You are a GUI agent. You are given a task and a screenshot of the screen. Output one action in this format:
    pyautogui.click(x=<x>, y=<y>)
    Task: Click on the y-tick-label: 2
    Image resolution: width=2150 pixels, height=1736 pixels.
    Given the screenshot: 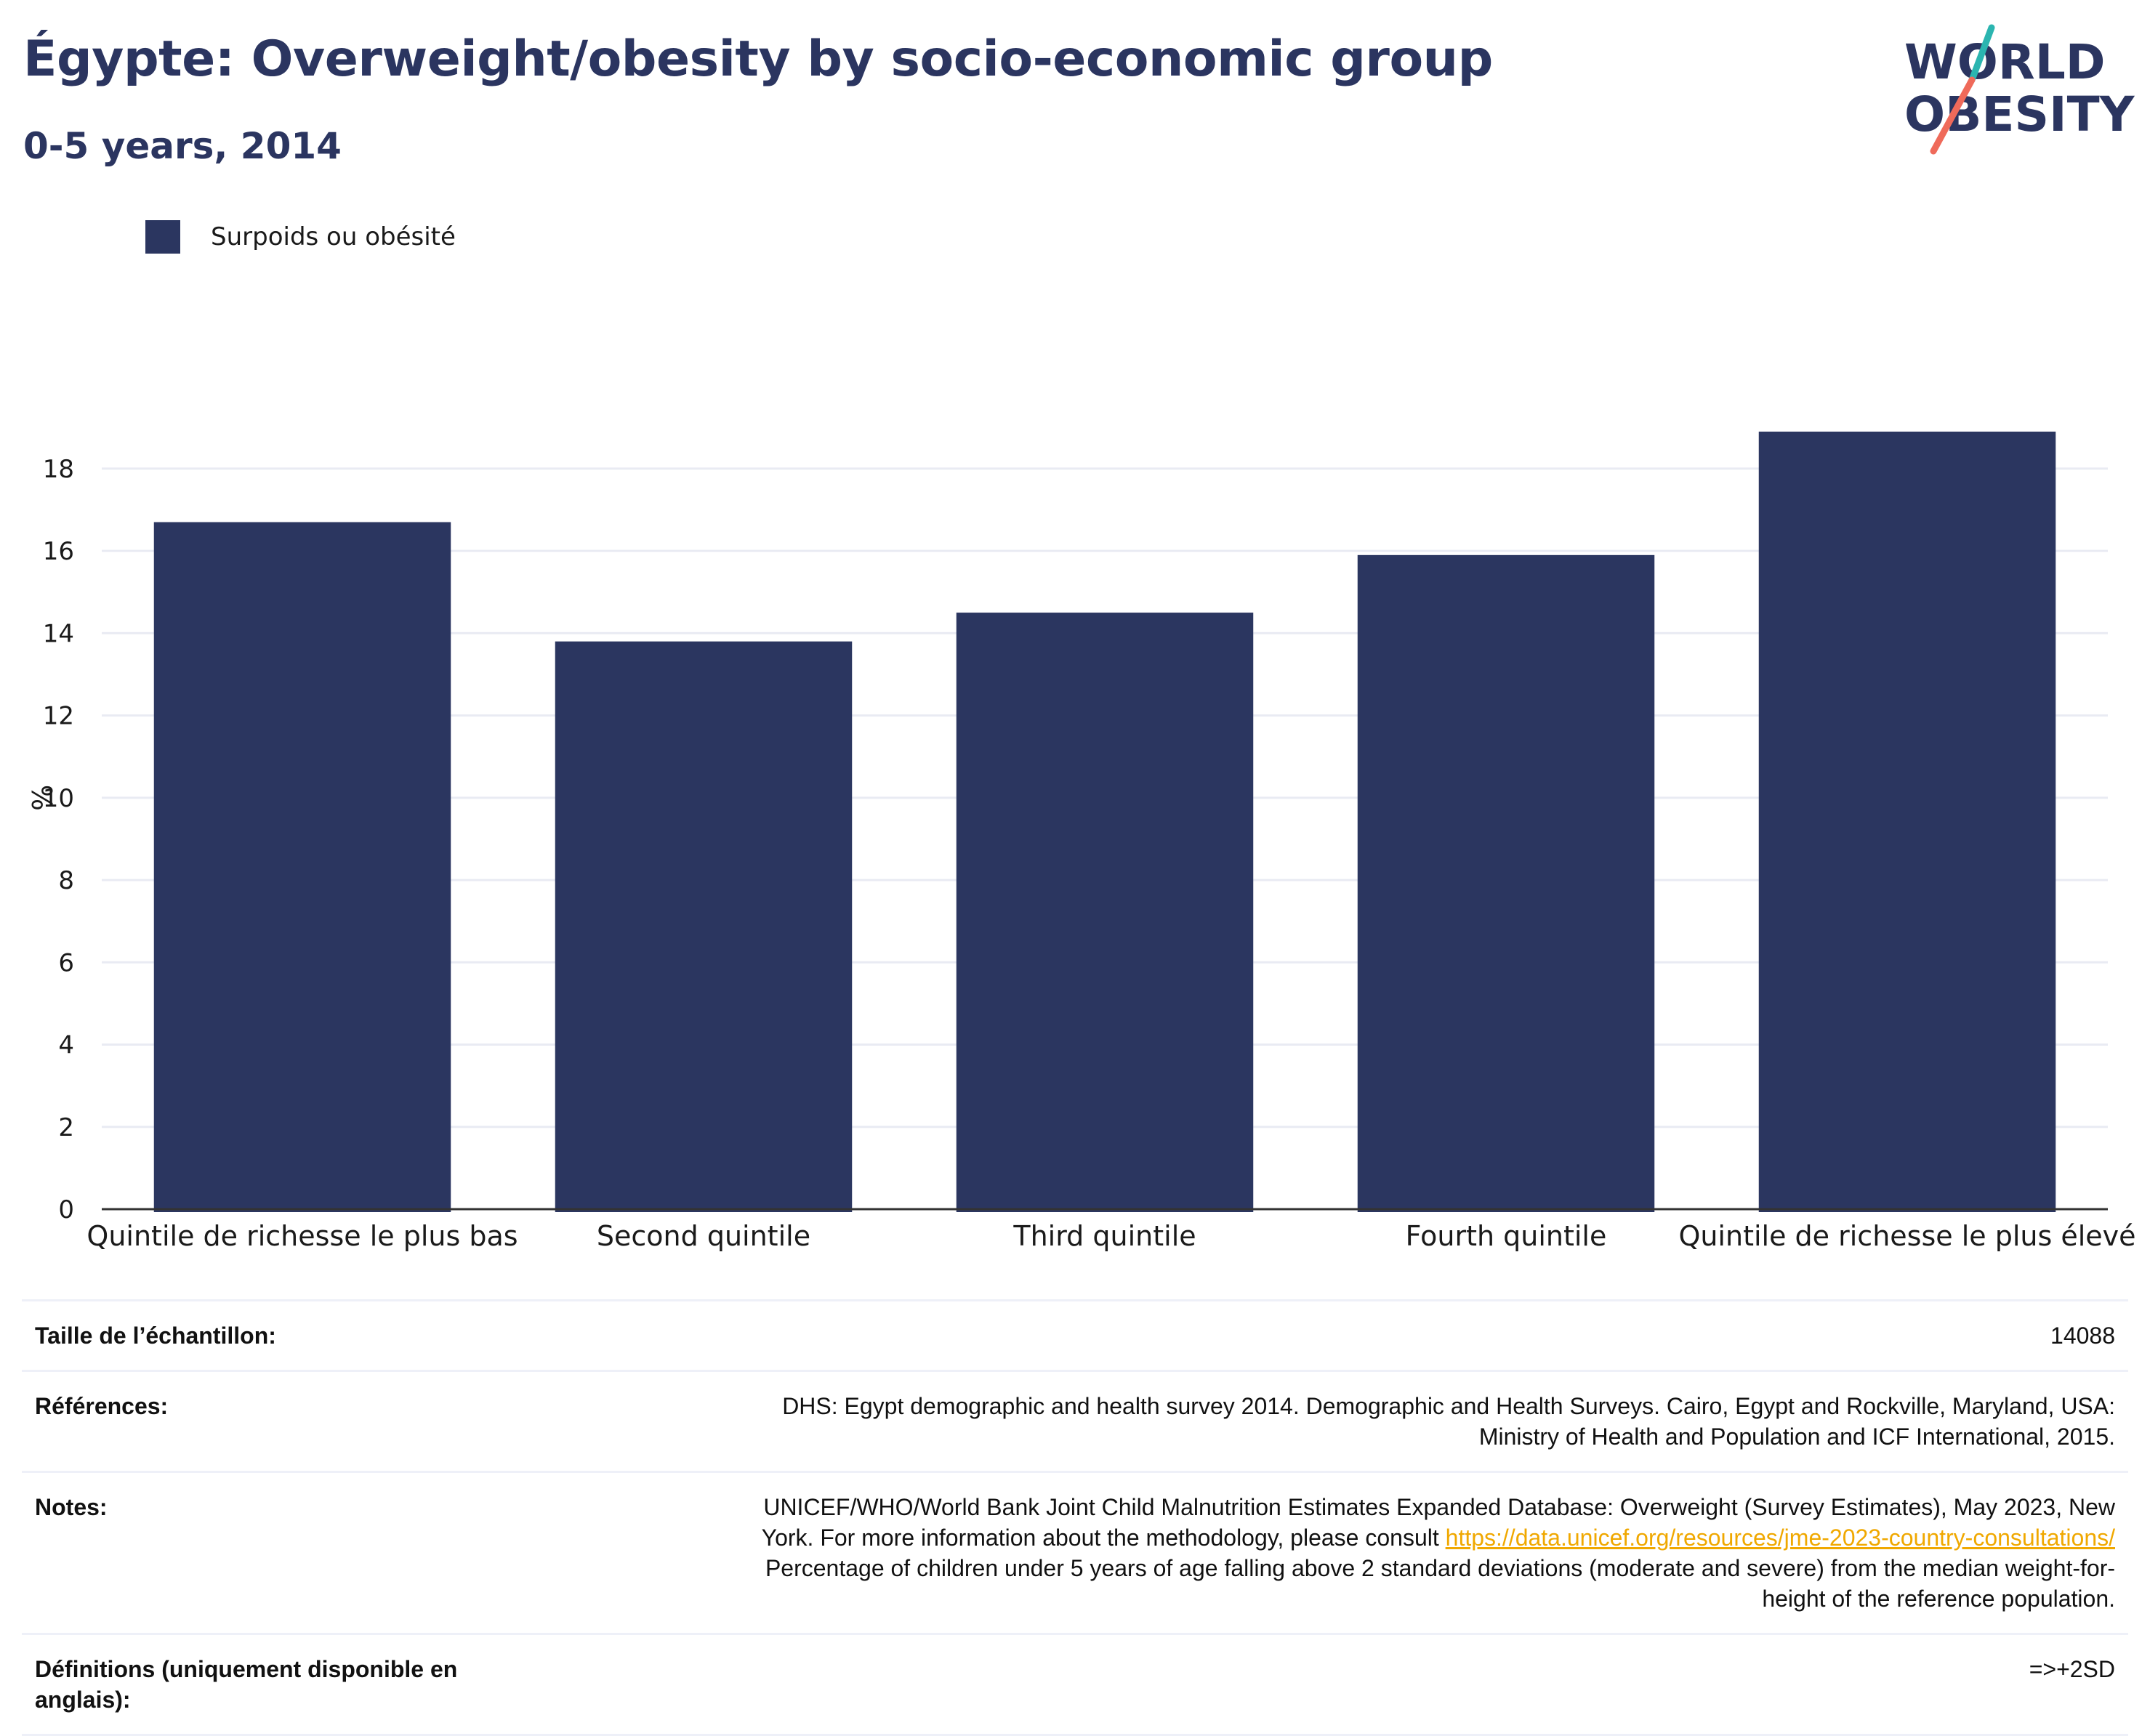 What is the action you would take?
    pyautogui.click(x=66, y=1127)
    